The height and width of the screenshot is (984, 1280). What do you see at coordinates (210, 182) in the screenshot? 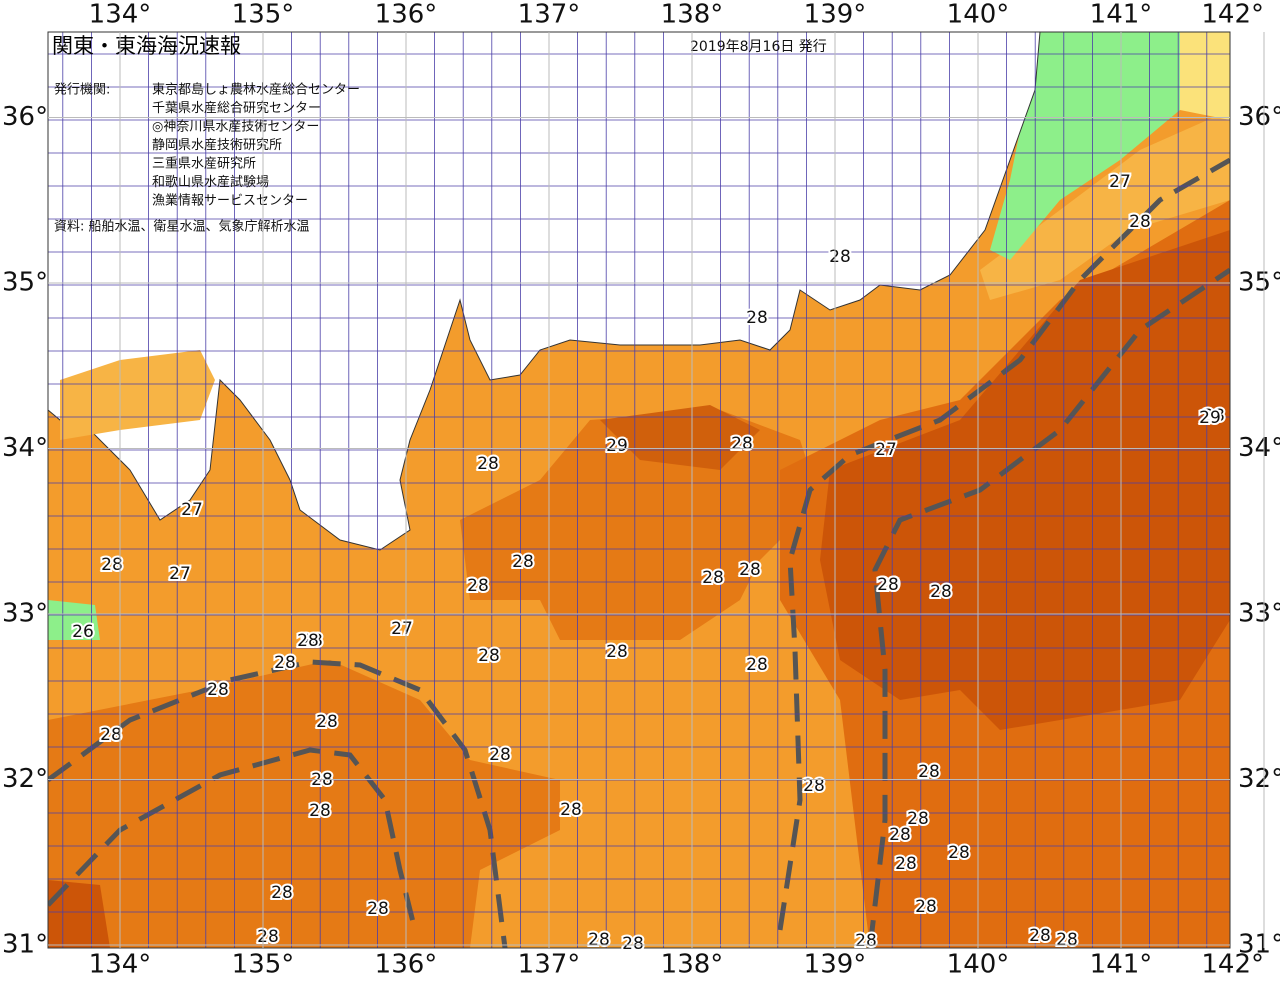
I see `issuer: 和歌山県水産試験場` at bounding box center [210, 182].